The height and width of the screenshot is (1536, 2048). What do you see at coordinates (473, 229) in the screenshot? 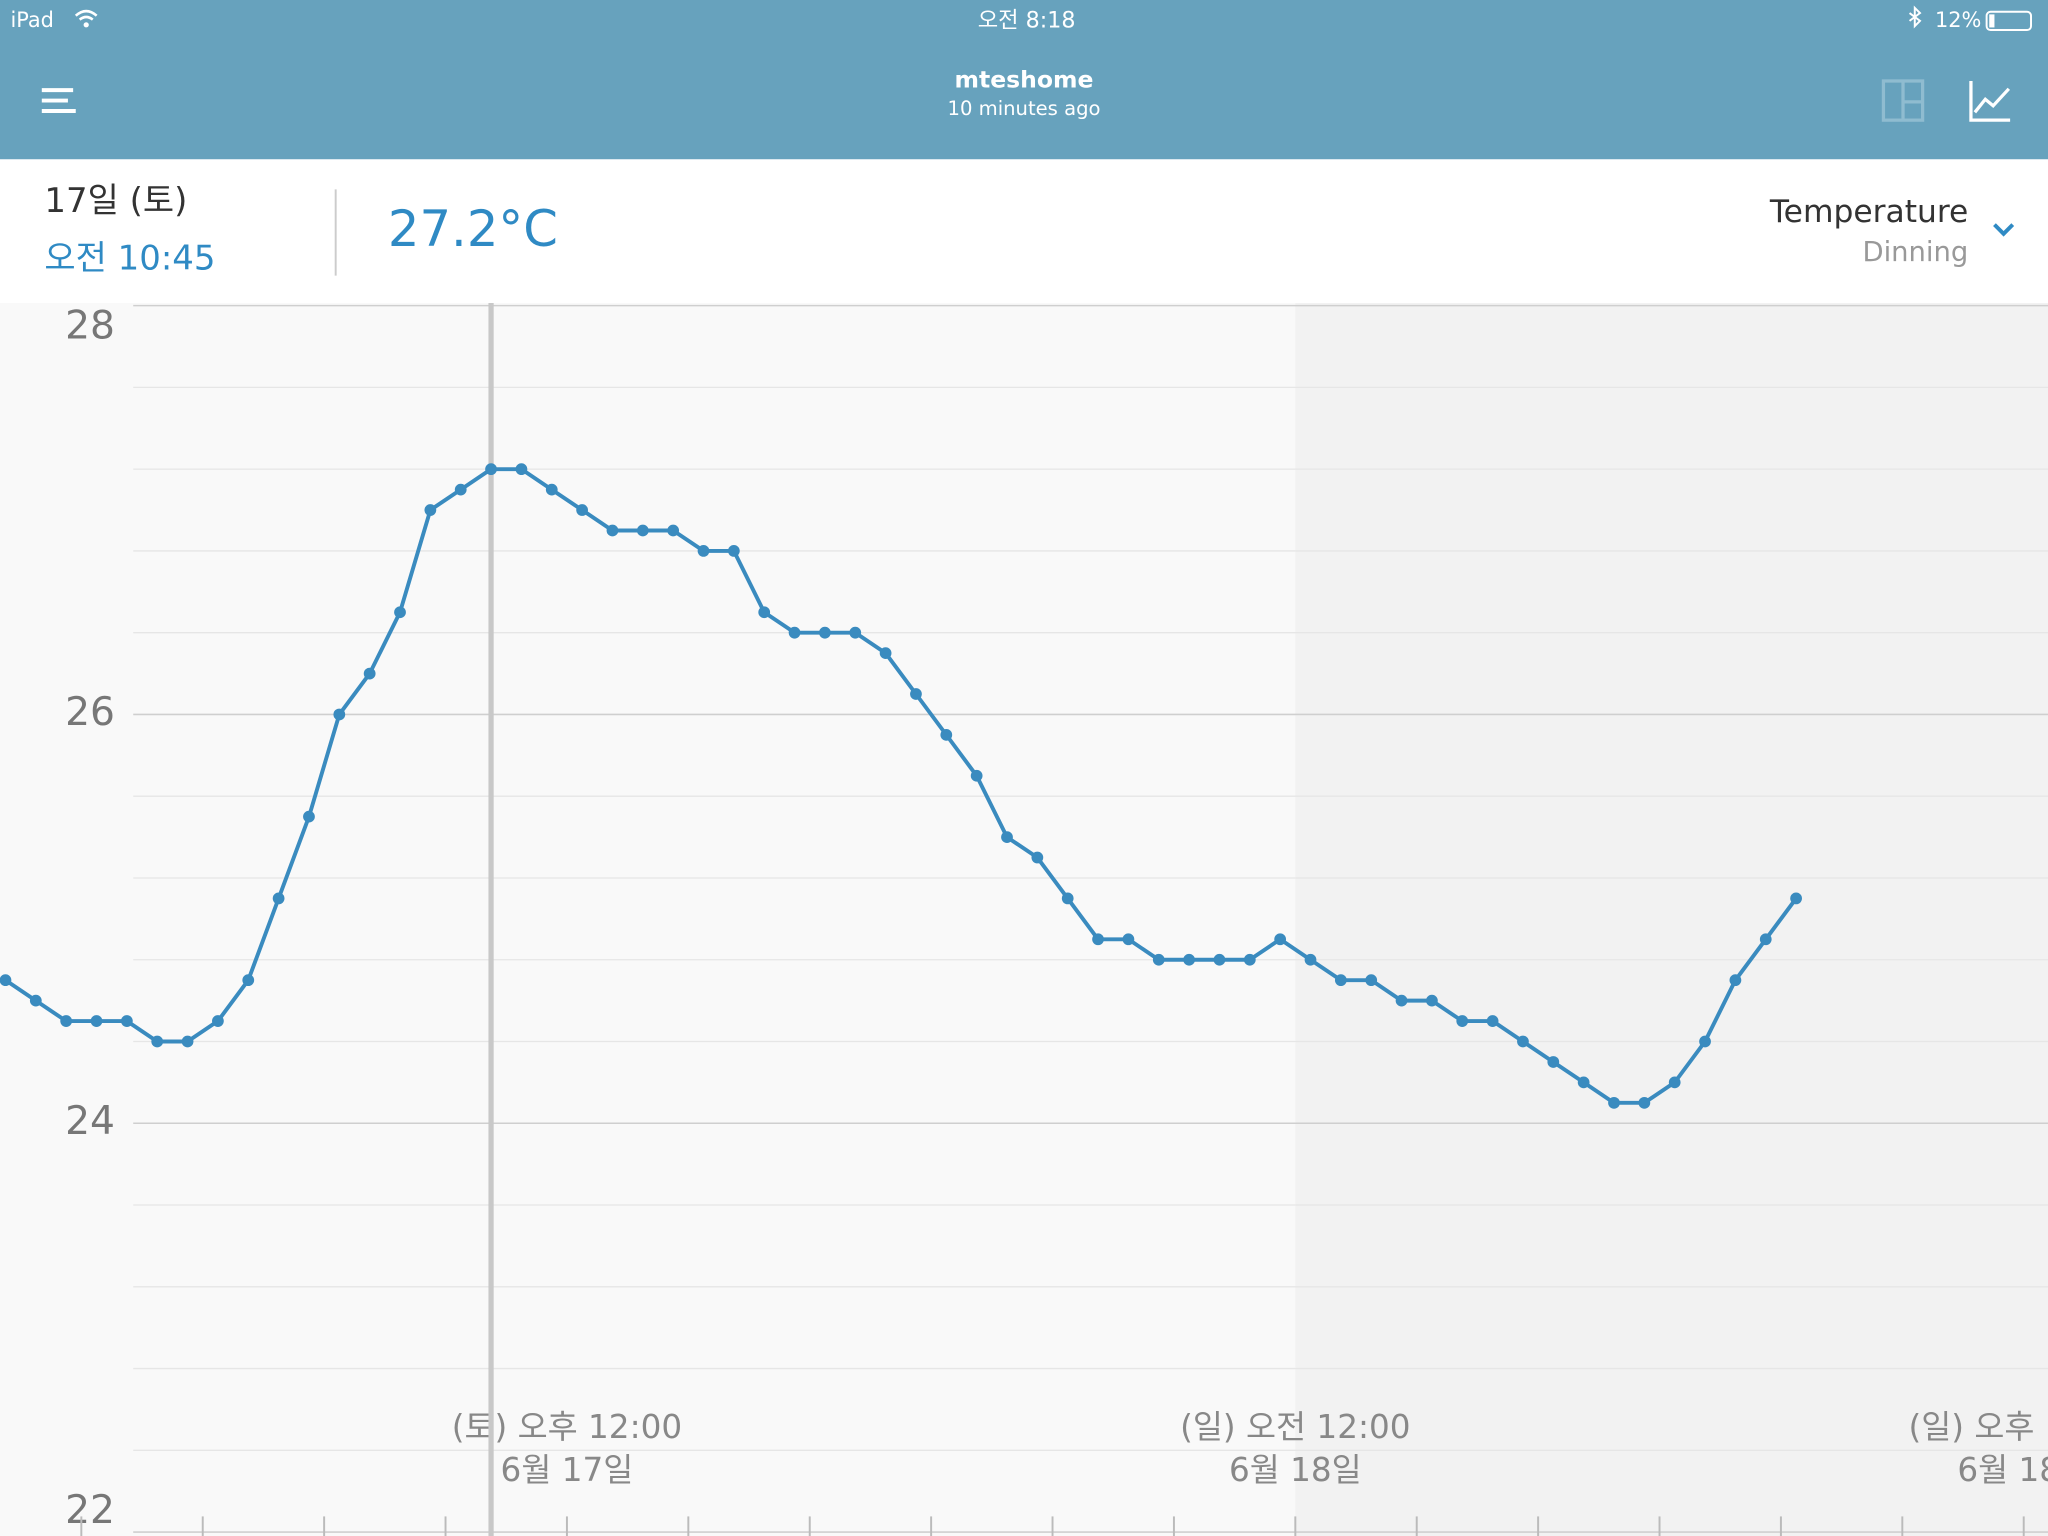
I see `info-reading: 27.2°C` at bounding box center [473, 229].